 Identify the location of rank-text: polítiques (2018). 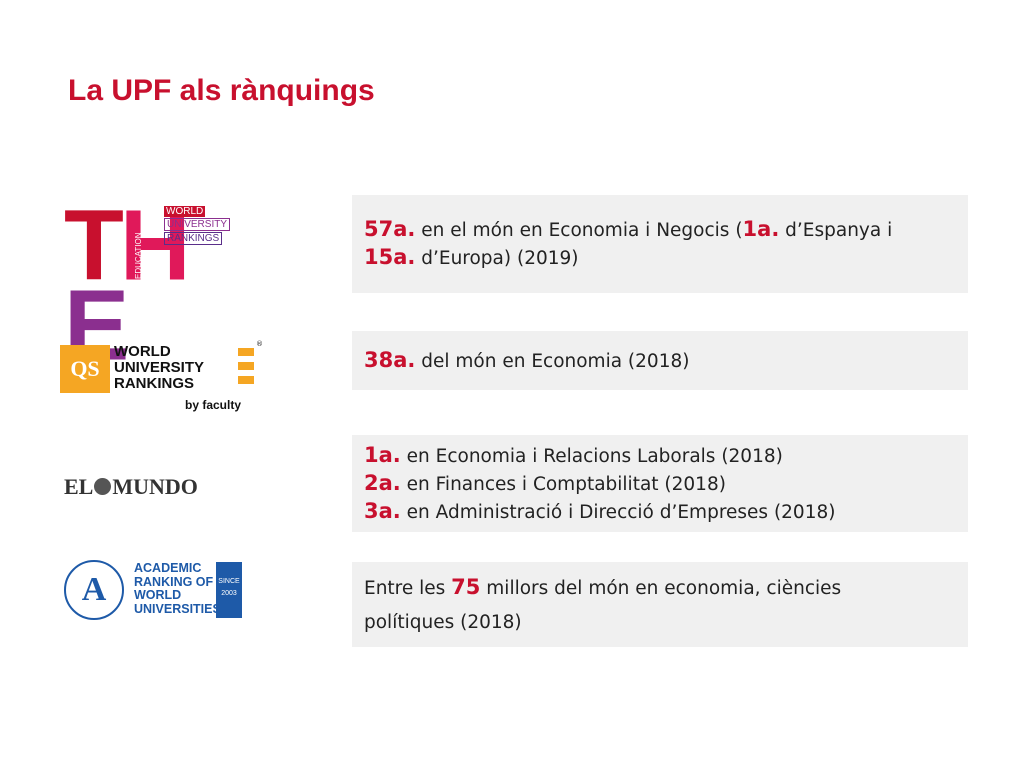
(443, 622).